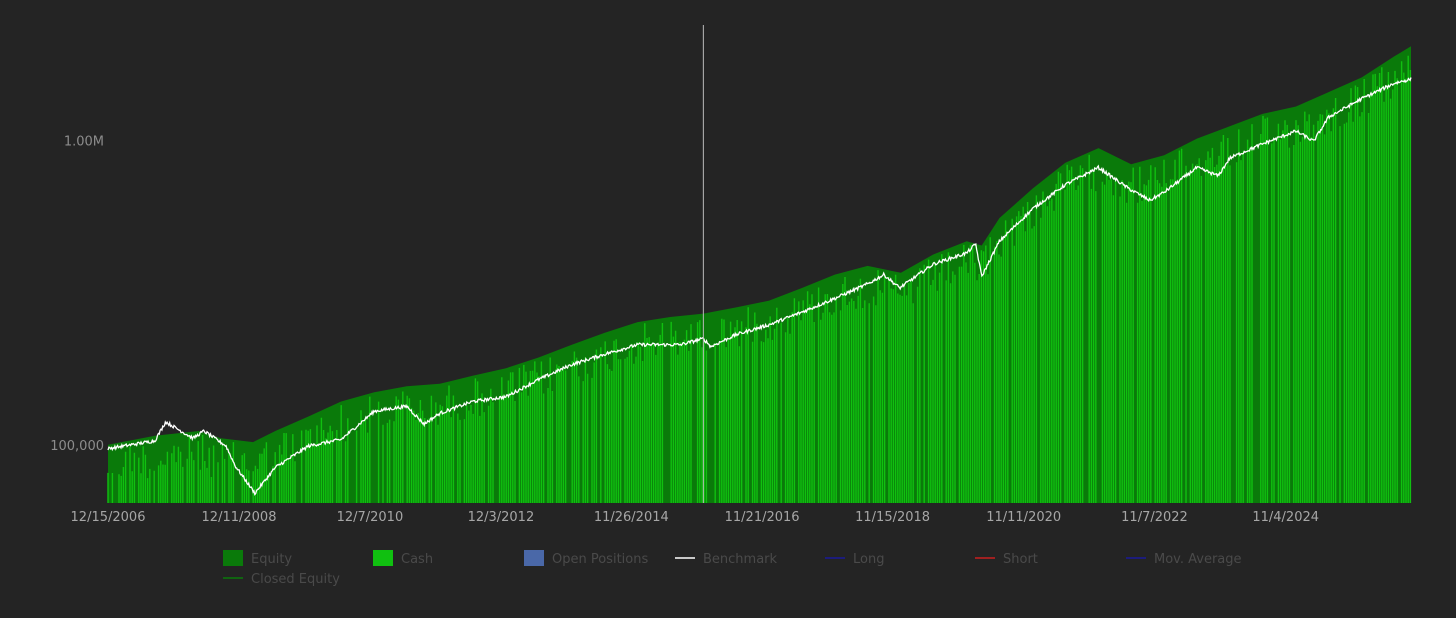 The width and height of the screenshot is (1456, 618). Describe the element at coordinates (239, 517) in the screenshot. I see `x-tick-label: 12/11/2008` at that location.